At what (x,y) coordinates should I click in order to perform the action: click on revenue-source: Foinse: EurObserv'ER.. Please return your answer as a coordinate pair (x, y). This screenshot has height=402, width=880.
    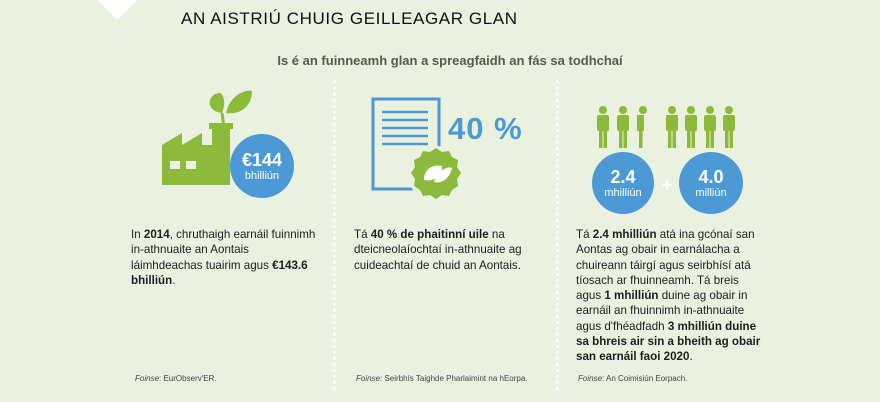
    Looking at the image, I should click on (176, 378).